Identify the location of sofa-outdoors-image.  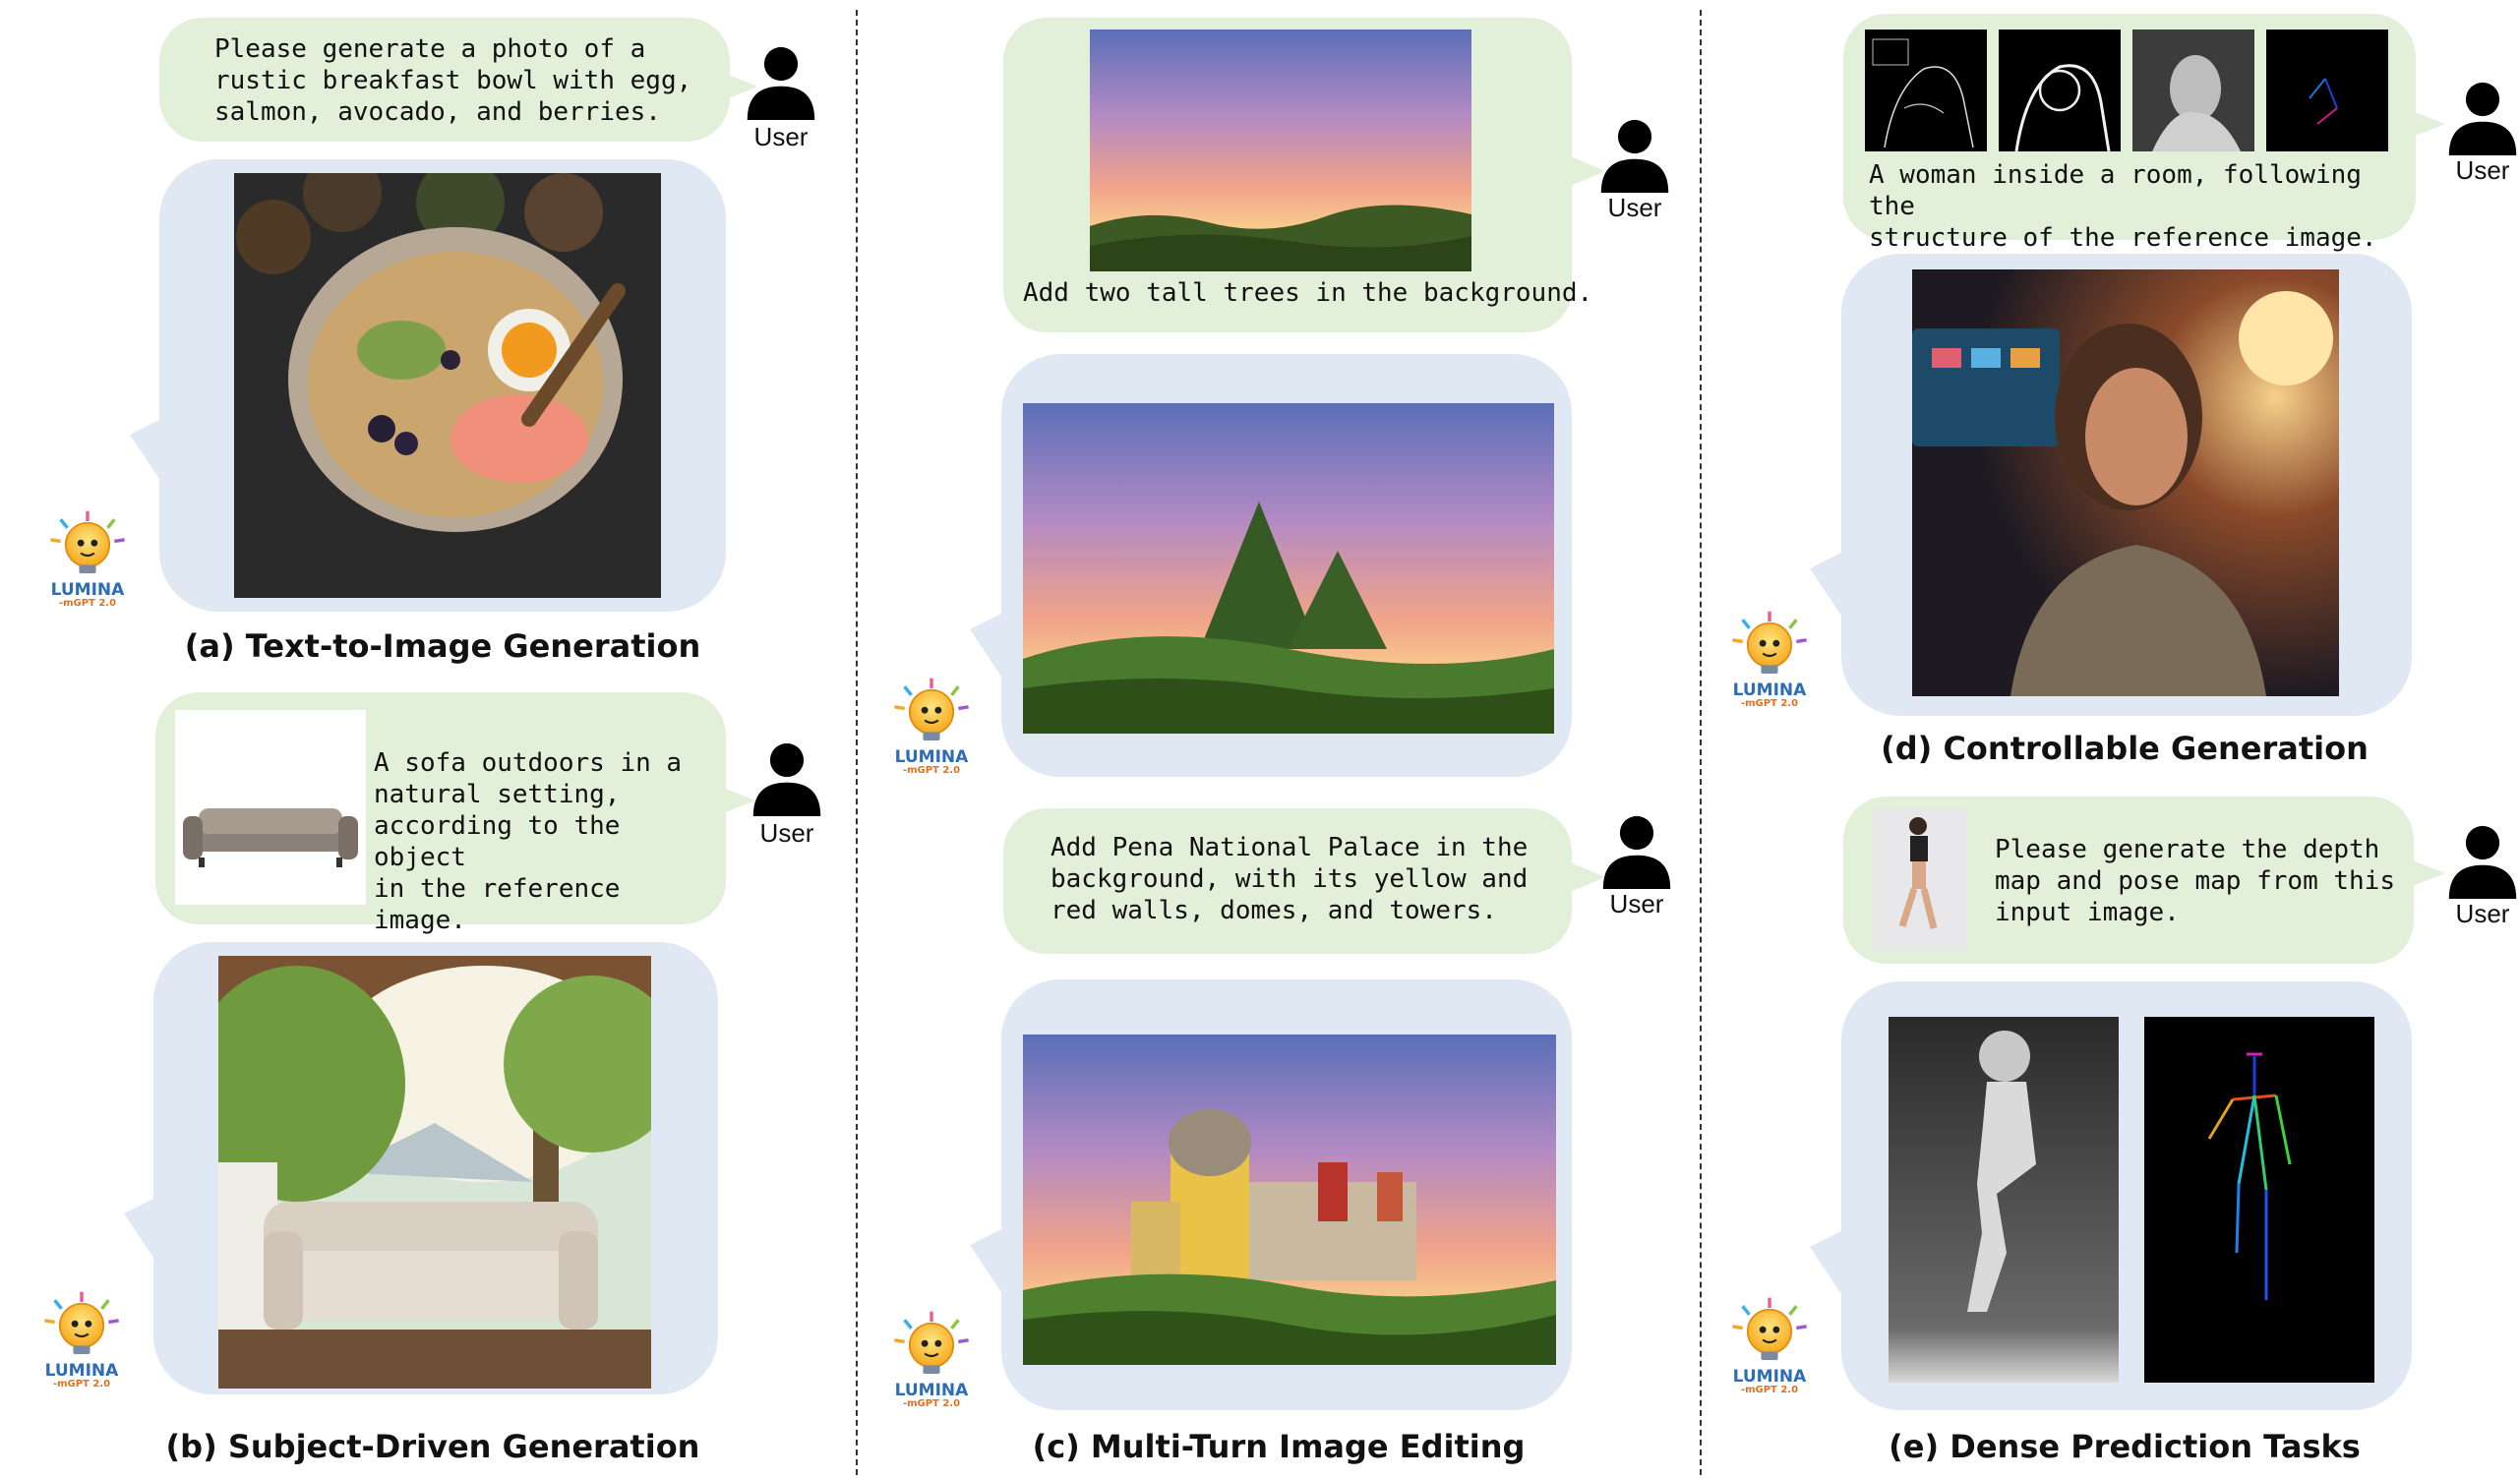
(434, 1172).